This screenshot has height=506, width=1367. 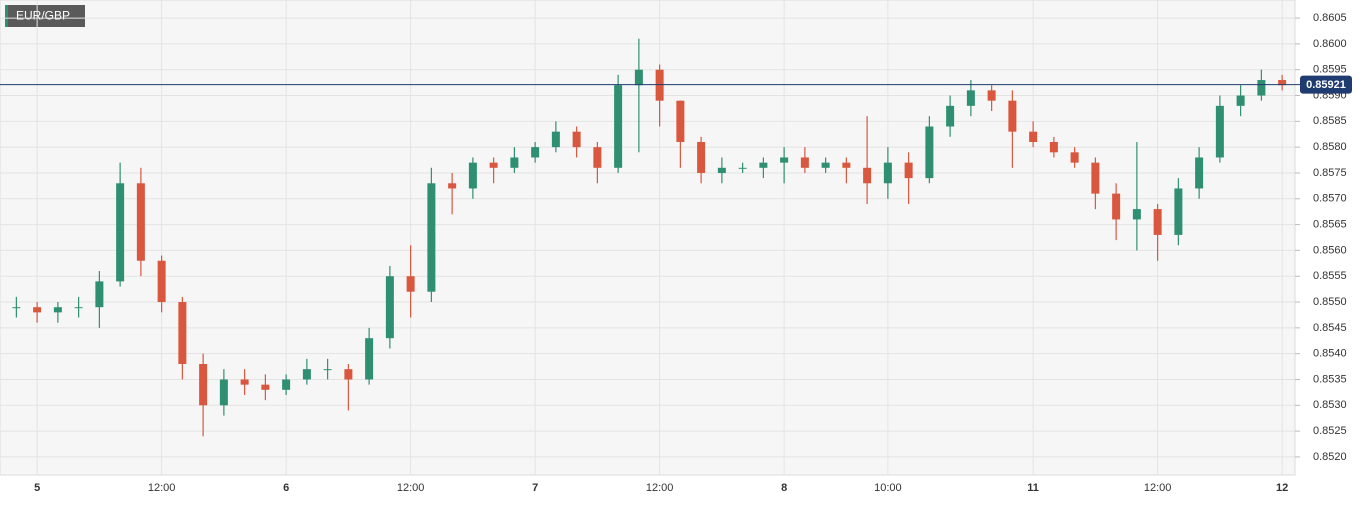 I want to click on y-tick-label: 0.8545, so click(x=1330, y=328).